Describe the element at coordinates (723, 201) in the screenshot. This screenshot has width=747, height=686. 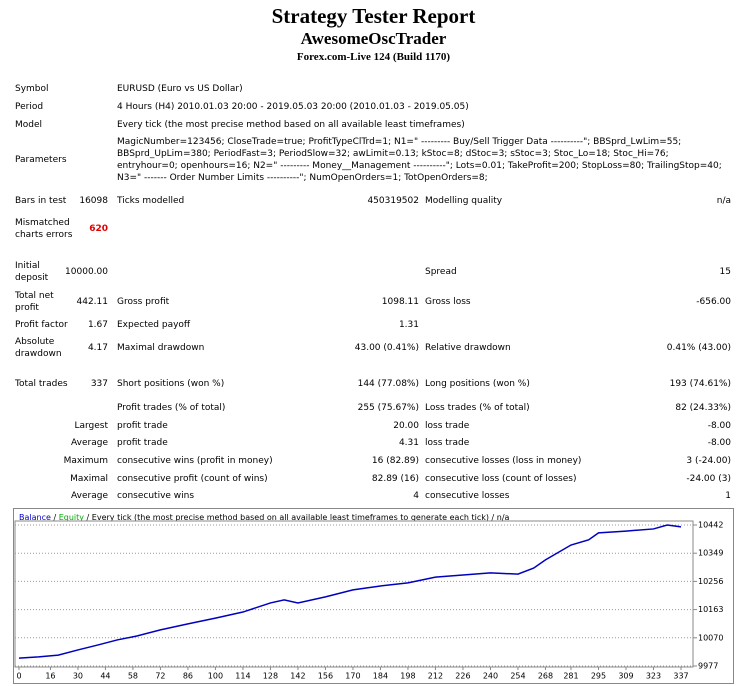
I see `stat-value: n/a` at that location.